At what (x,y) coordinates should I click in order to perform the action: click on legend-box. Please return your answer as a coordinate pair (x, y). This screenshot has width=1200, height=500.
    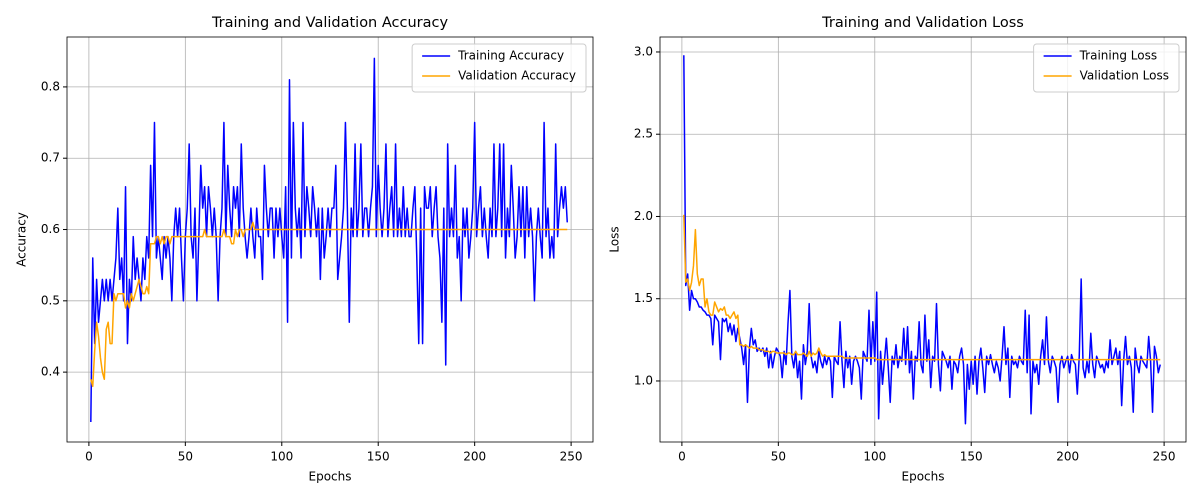
    Looking at the image, I should click on (499, 68).